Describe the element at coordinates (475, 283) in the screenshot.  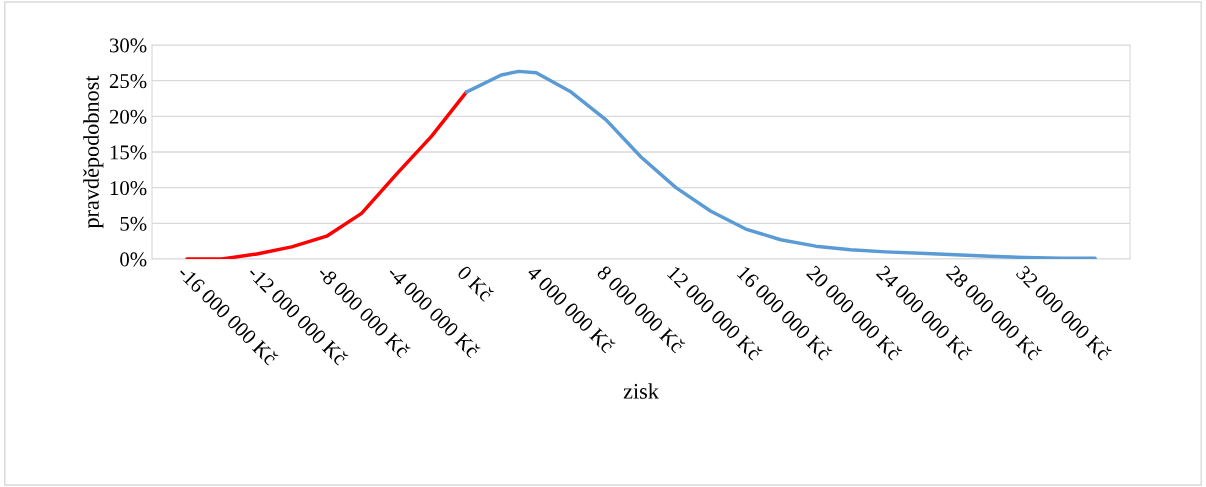
I see `x-tick-label: 0 Kč` at that location.